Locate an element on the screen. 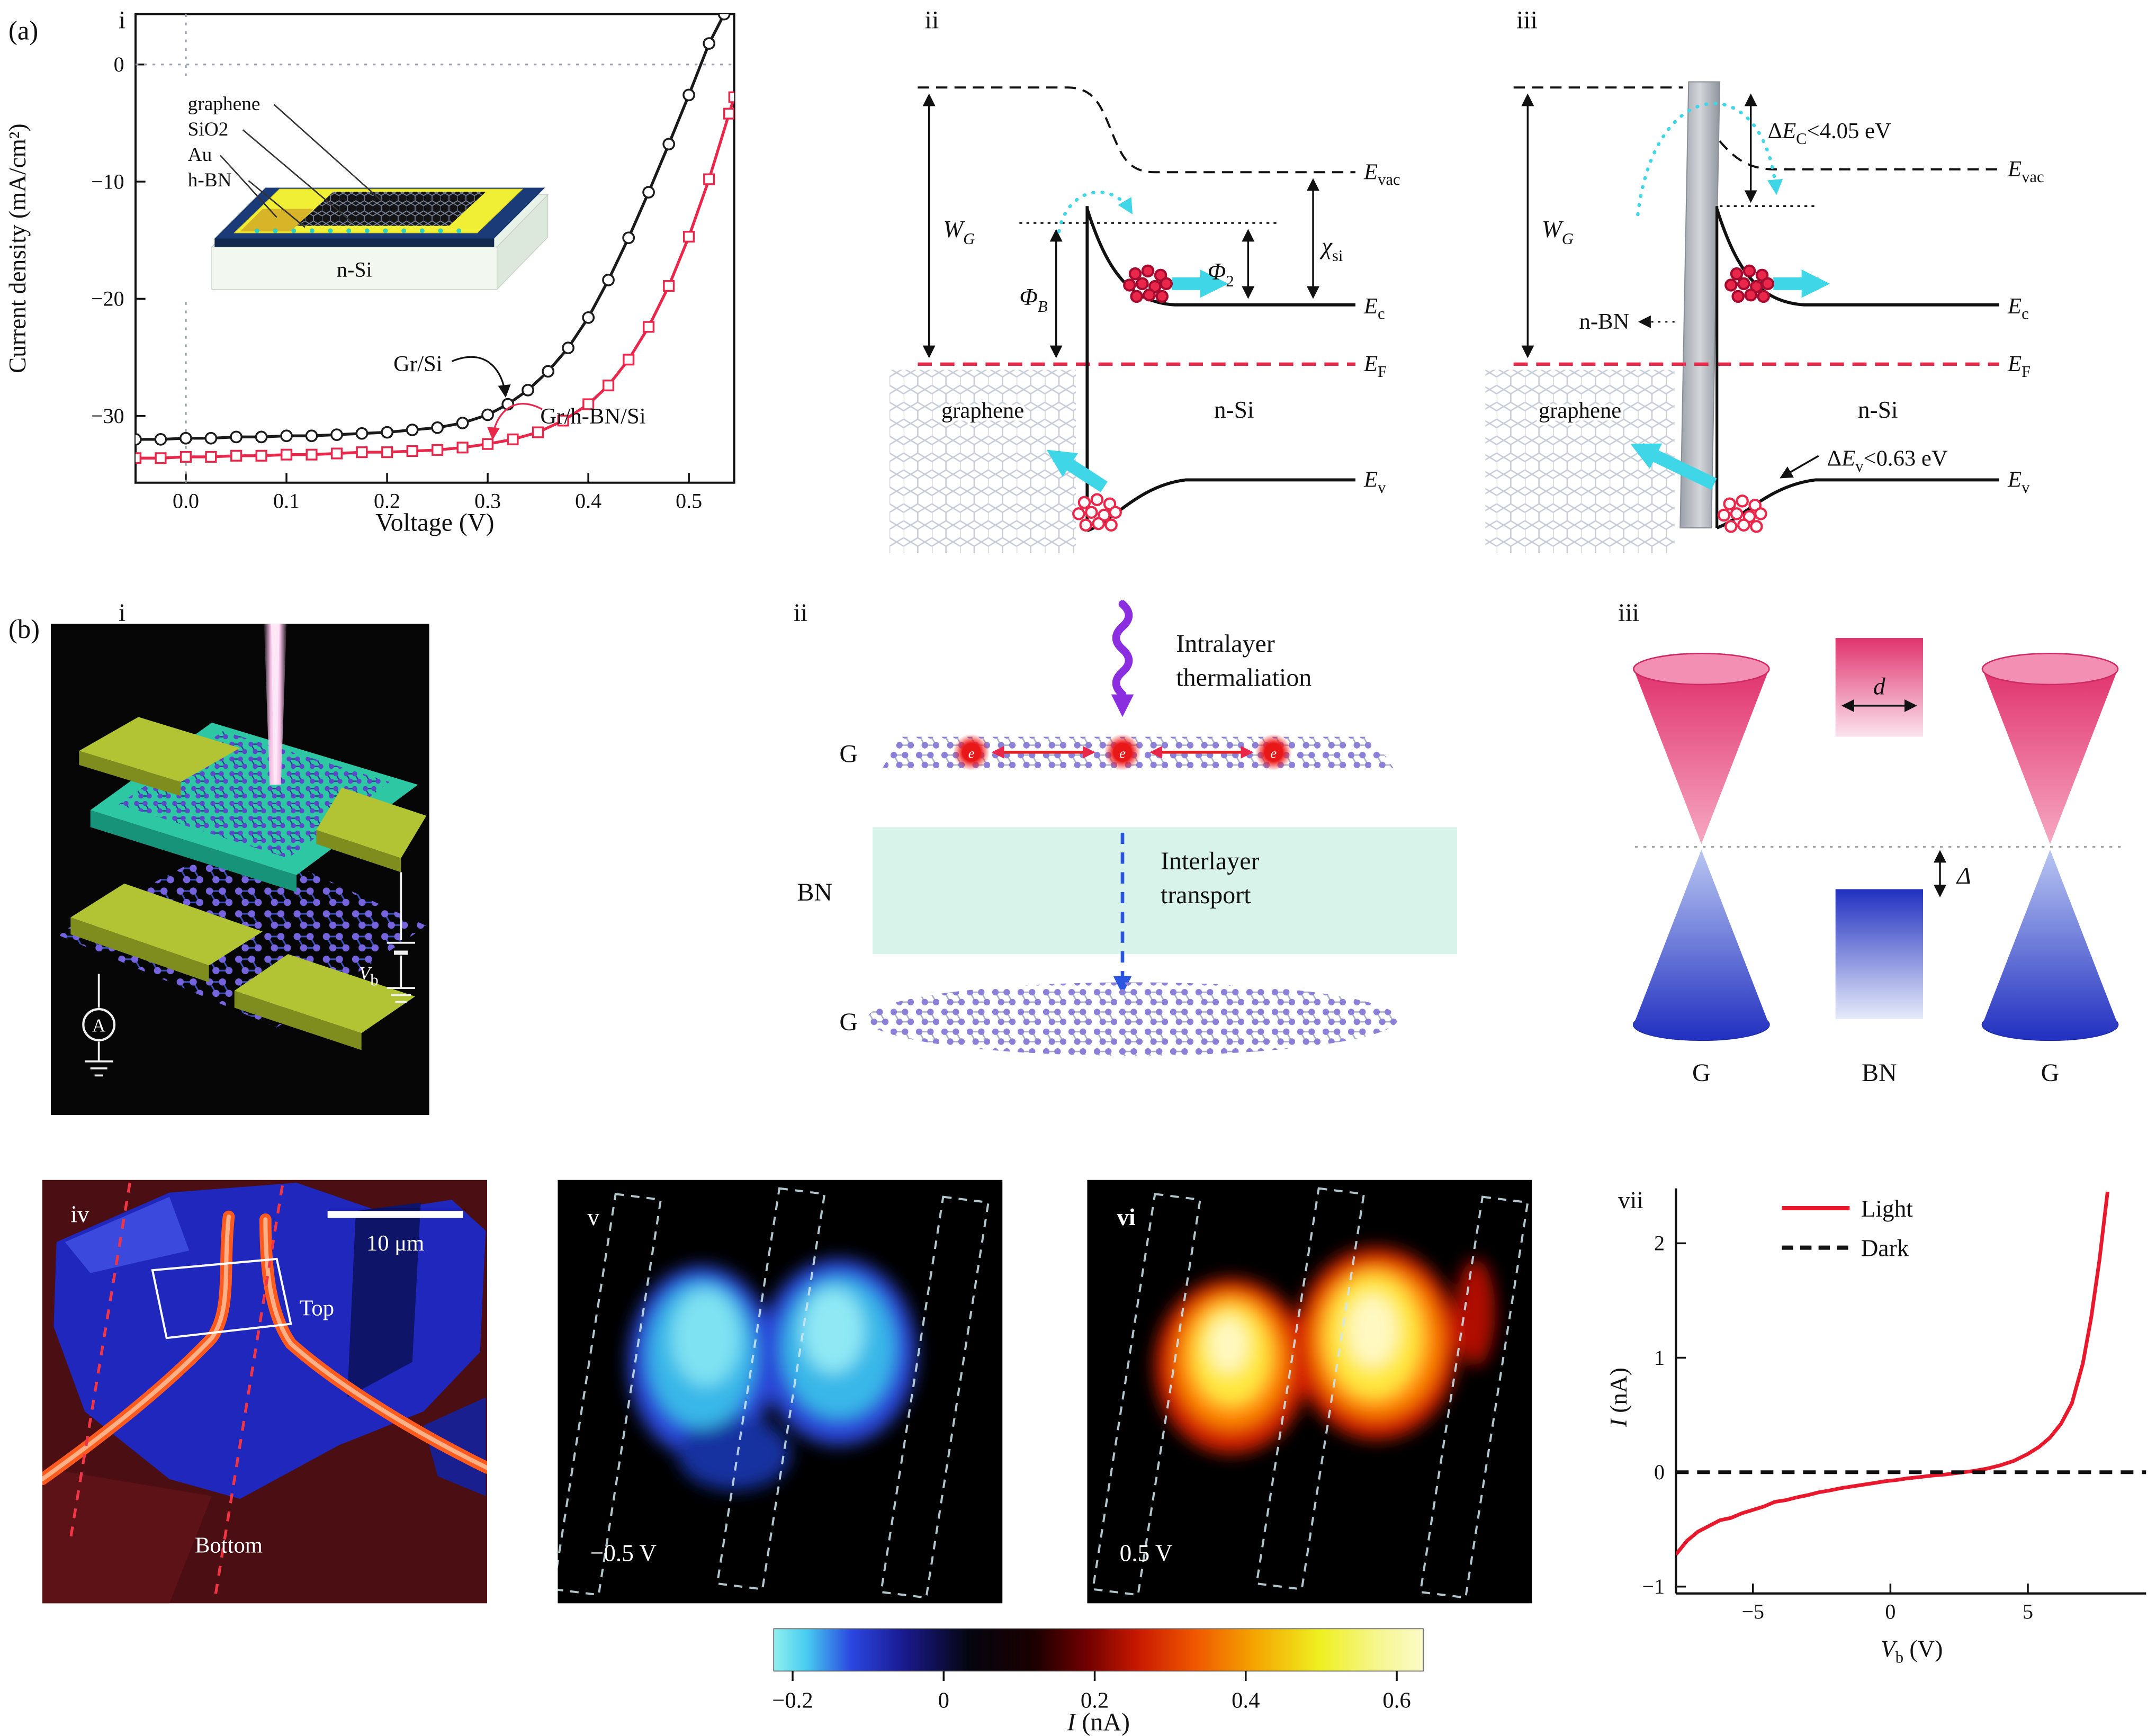 Image resolution: width=2156 pixels, height=1736 pixels. offset-label: Δ is located at coordinates (1963, 875).